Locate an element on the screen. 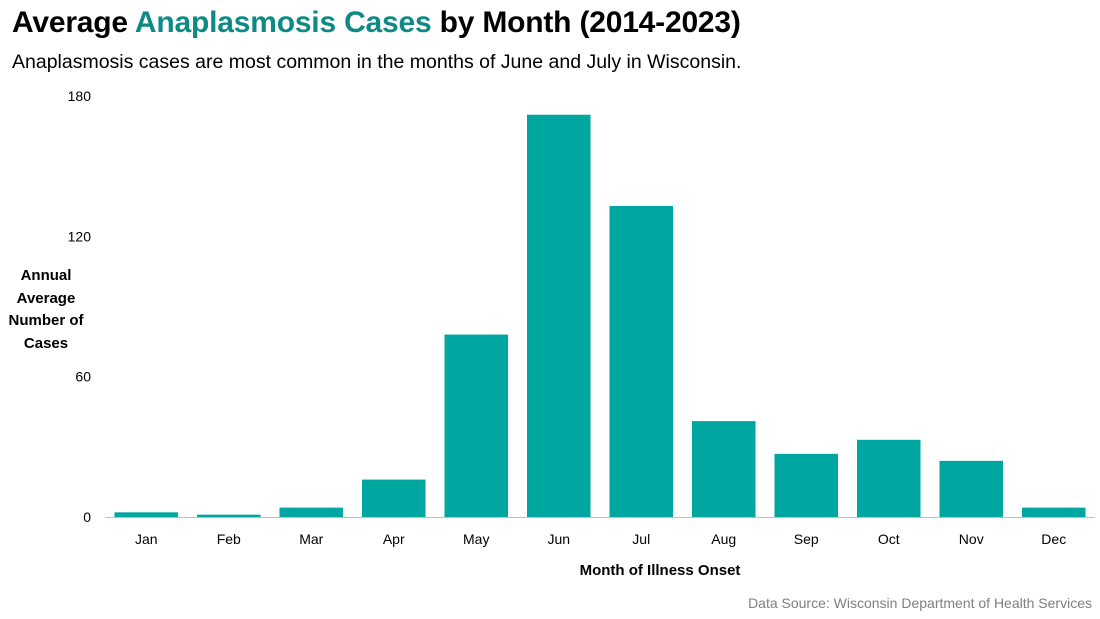  x-axis-ticks: Jan Feb Mar Apr May Jun Jul Aug Sep Oct Nov Dec is located at coordinates (600, 539).